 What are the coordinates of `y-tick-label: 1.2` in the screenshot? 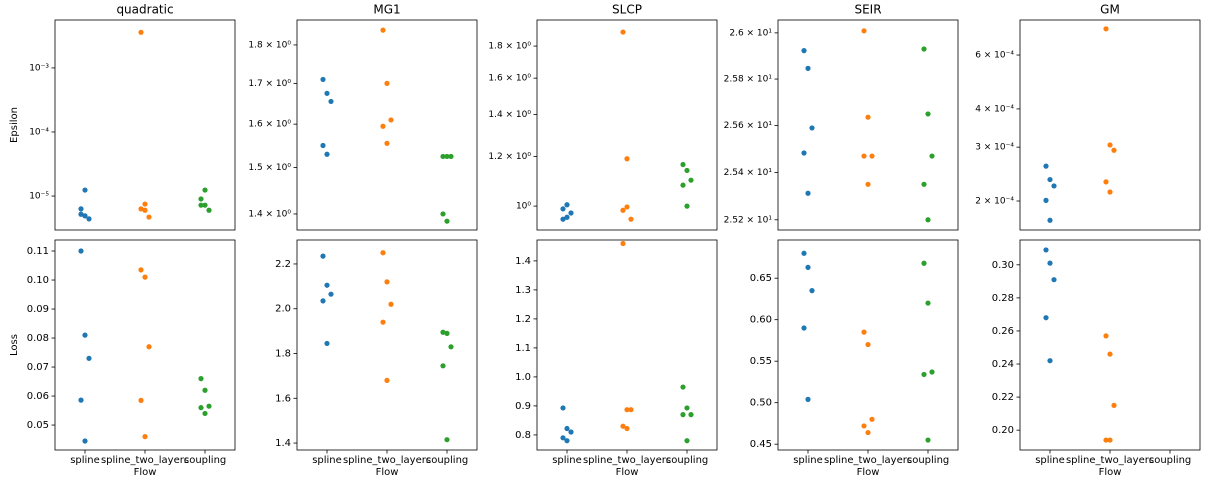 It's located at (523, 319).